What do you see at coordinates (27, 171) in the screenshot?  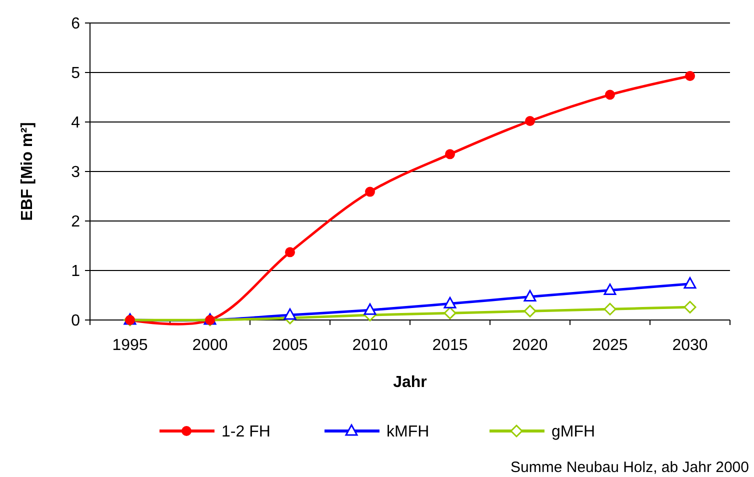 I see `y-axis-title: EBF [Mio m²]` at bounding box center [27, 171].